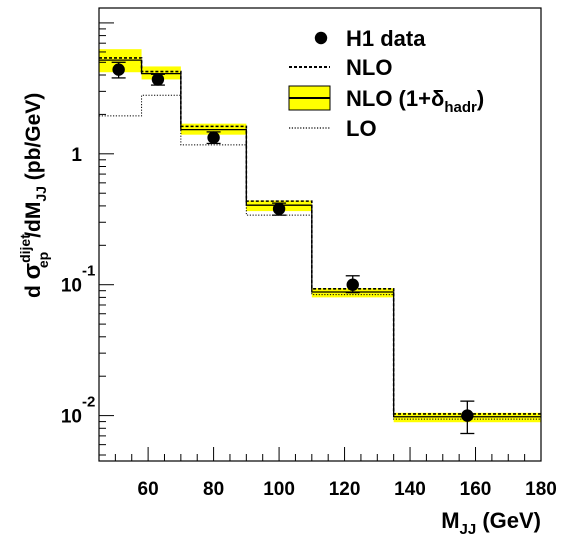 The height and width of the screenshot is (540, 563). I want to click on y-tick-label-exponent: -2, so click(88, 402).